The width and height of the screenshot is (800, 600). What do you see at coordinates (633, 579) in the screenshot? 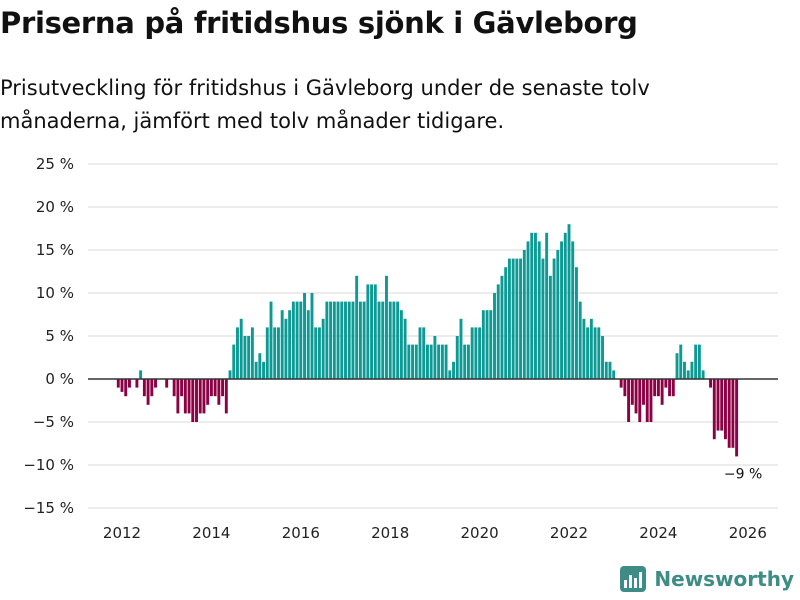
I see `newsworthy-logo-icon` at bounding box center [633, 579].